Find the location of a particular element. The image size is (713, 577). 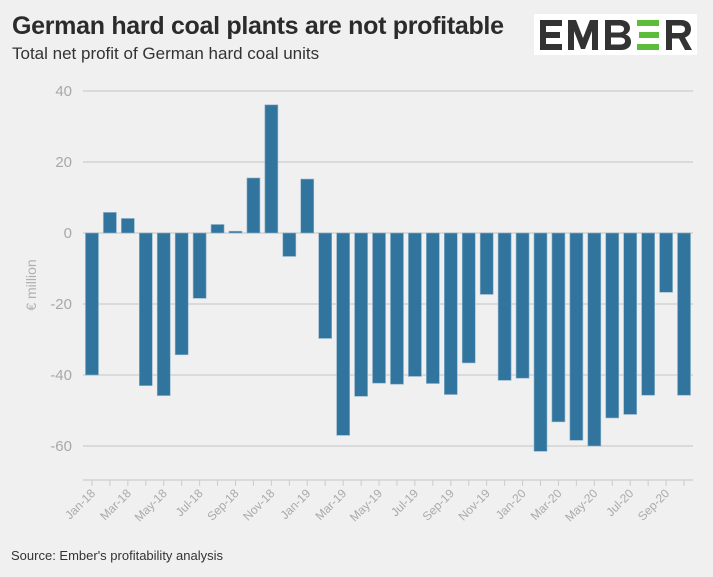

x-tick-label: Sep-19 is located at coordinates (438, 504).